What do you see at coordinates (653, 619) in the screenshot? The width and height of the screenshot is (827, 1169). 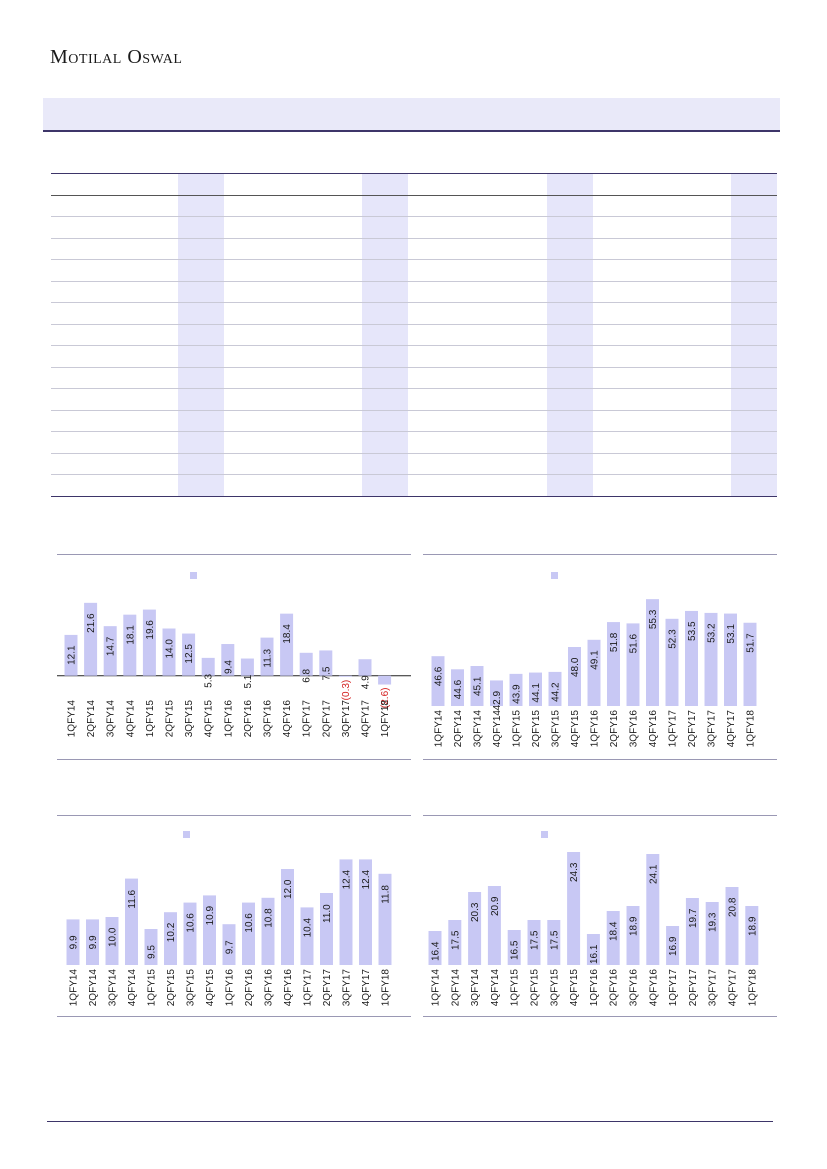 I see `data-label-4QFY16: 55.3` at bounding box center [653, 619].